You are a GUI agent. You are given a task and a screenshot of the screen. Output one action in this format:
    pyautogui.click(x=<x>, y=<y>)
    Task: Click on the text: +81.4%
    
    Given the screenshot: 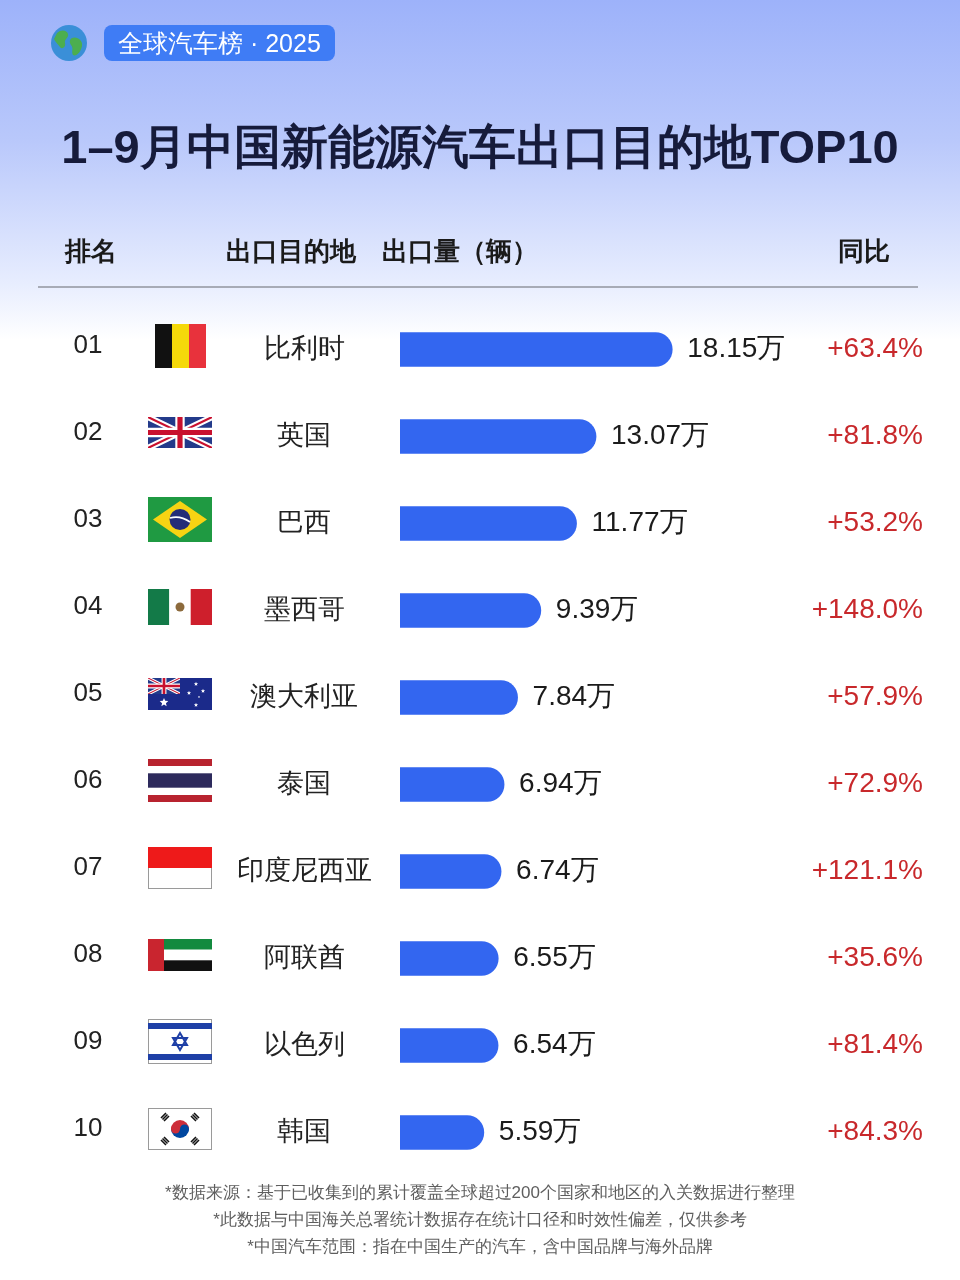 What is the action you would take?
    pyautogui.click(x=875, y=1044)
    